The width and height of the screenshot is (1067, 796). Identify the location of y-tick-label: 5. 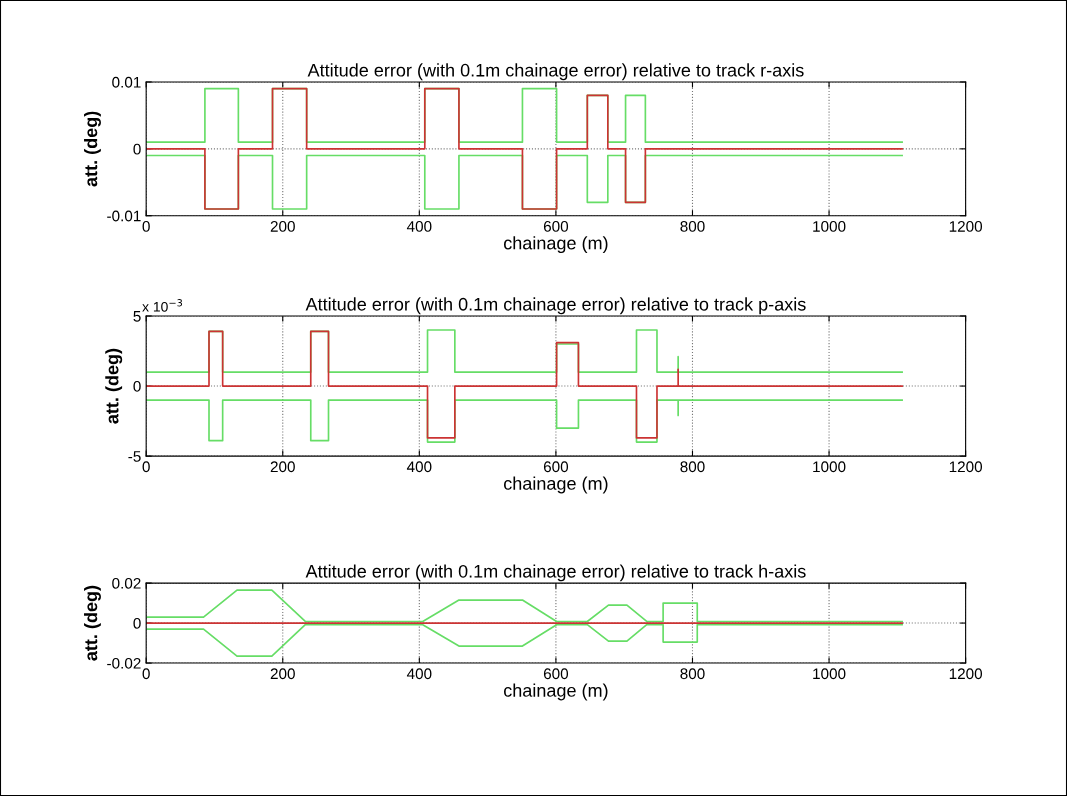
(137, 316).